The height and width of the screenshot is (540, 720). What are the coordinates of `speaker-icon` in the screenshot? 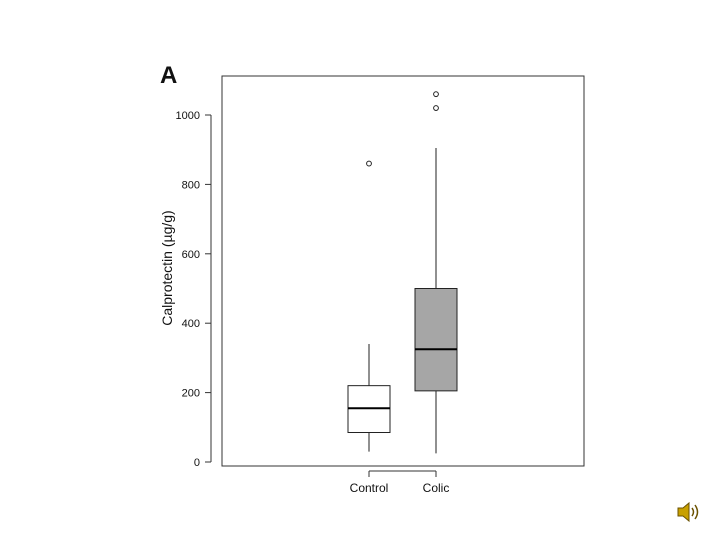 It's located at (689, 512).